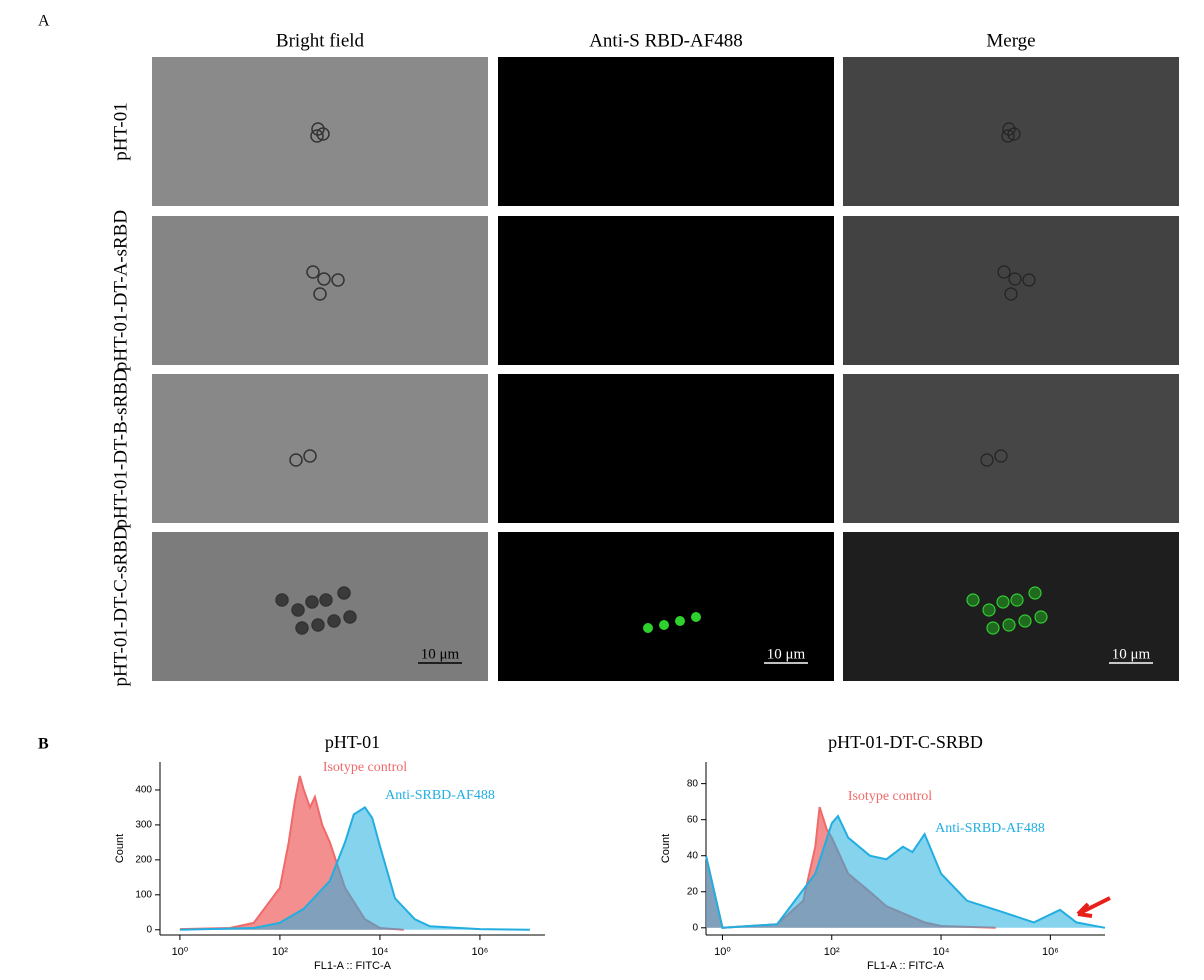  What do you see at coordinates (352, 742) in the screenshot?
I see `chart-title: pHT-01` at bounding box center [352, 742].